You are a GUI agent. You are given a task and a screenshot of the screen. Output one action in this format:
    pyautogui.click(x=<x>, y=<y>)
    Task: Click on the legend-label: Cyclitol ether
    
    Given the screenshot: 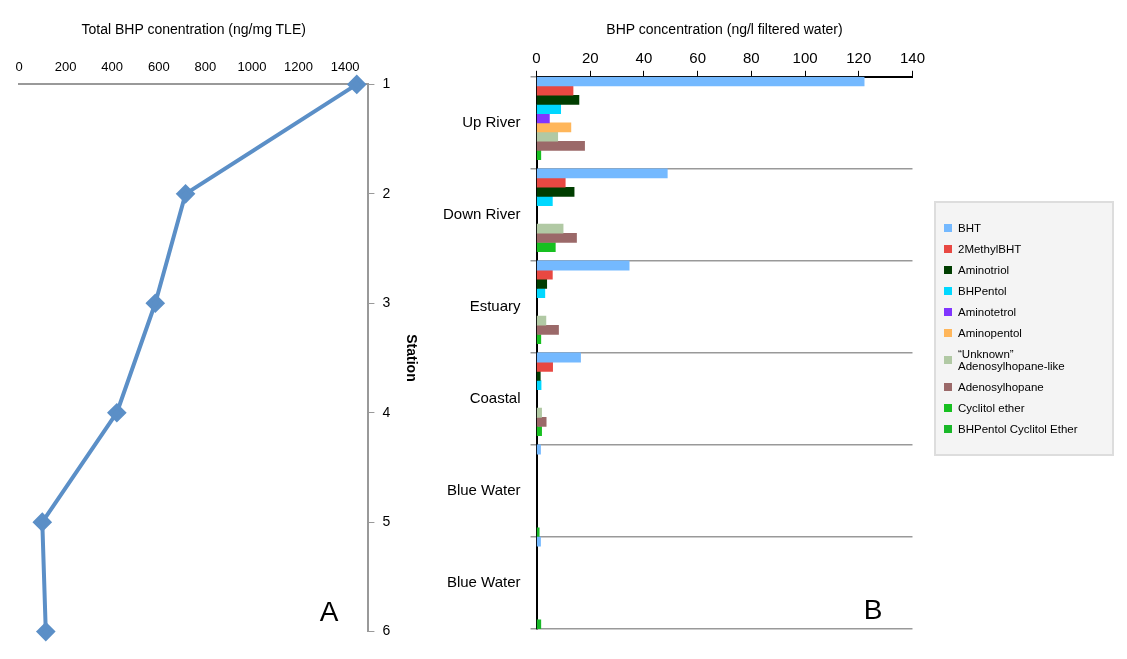 What is the action you would take?
    pyautogui.click(x=991, y=407)
    